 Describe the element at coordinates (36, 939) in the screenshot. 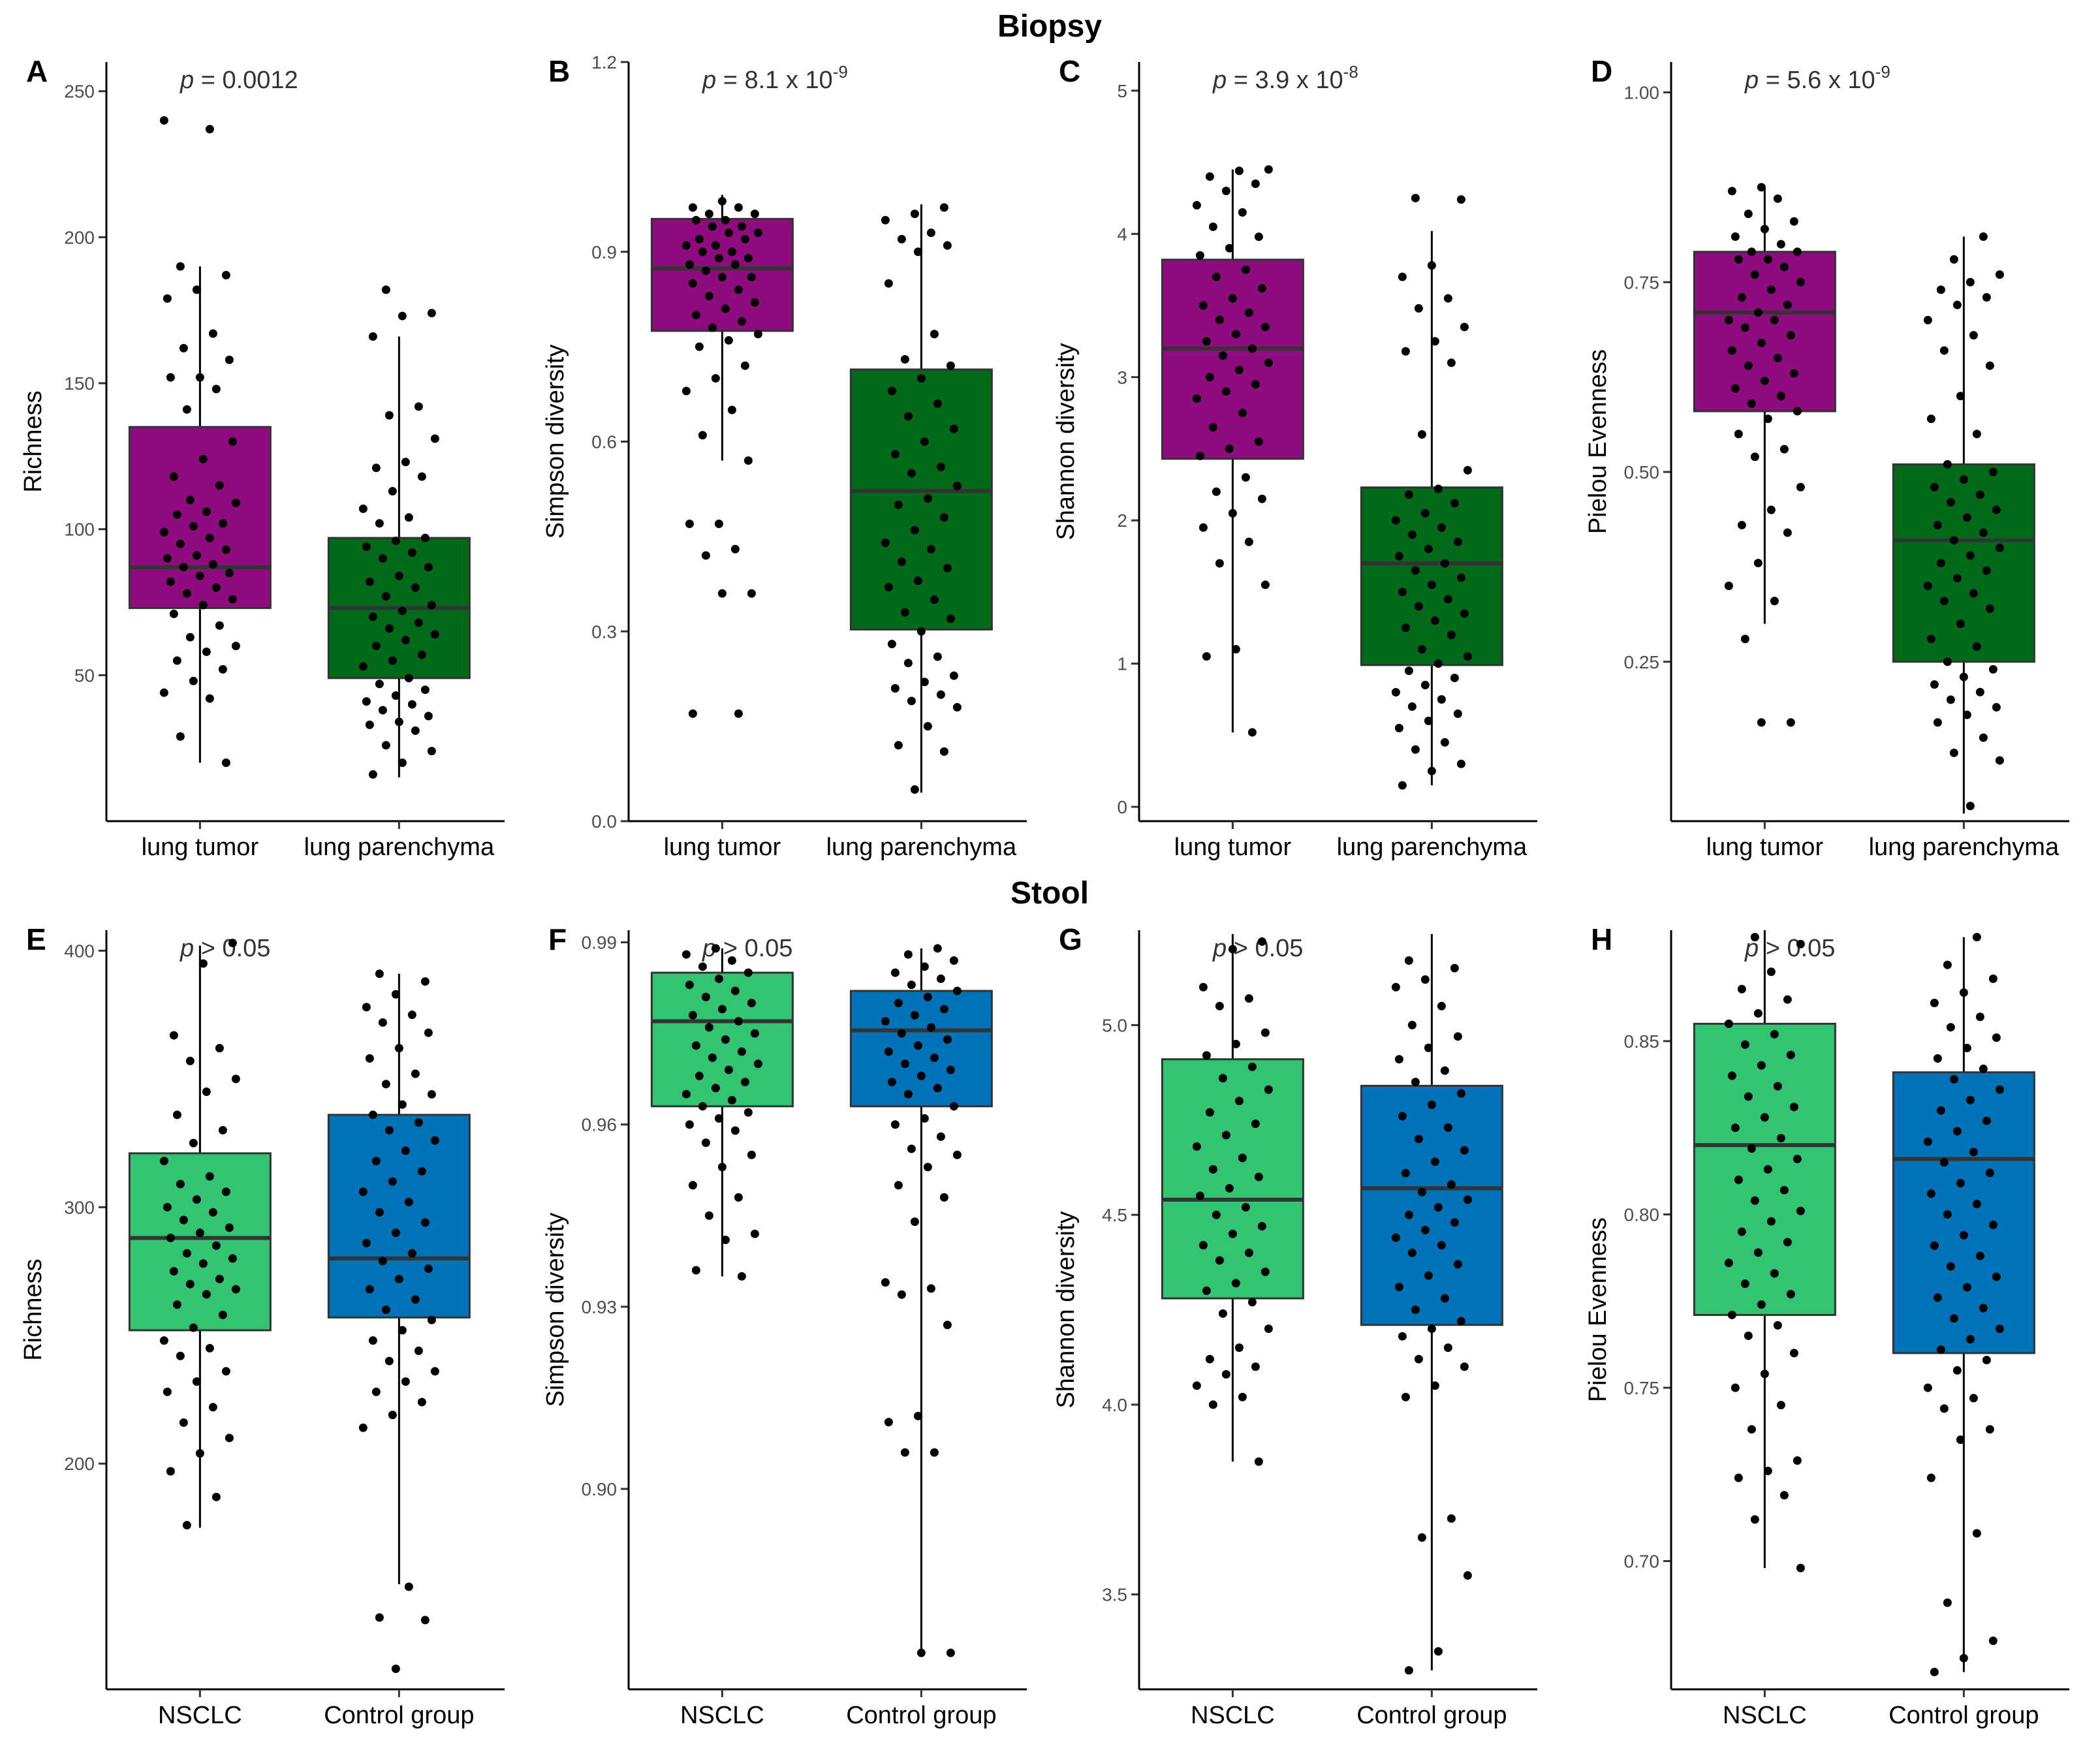

I see `panel-label: E` at that location.